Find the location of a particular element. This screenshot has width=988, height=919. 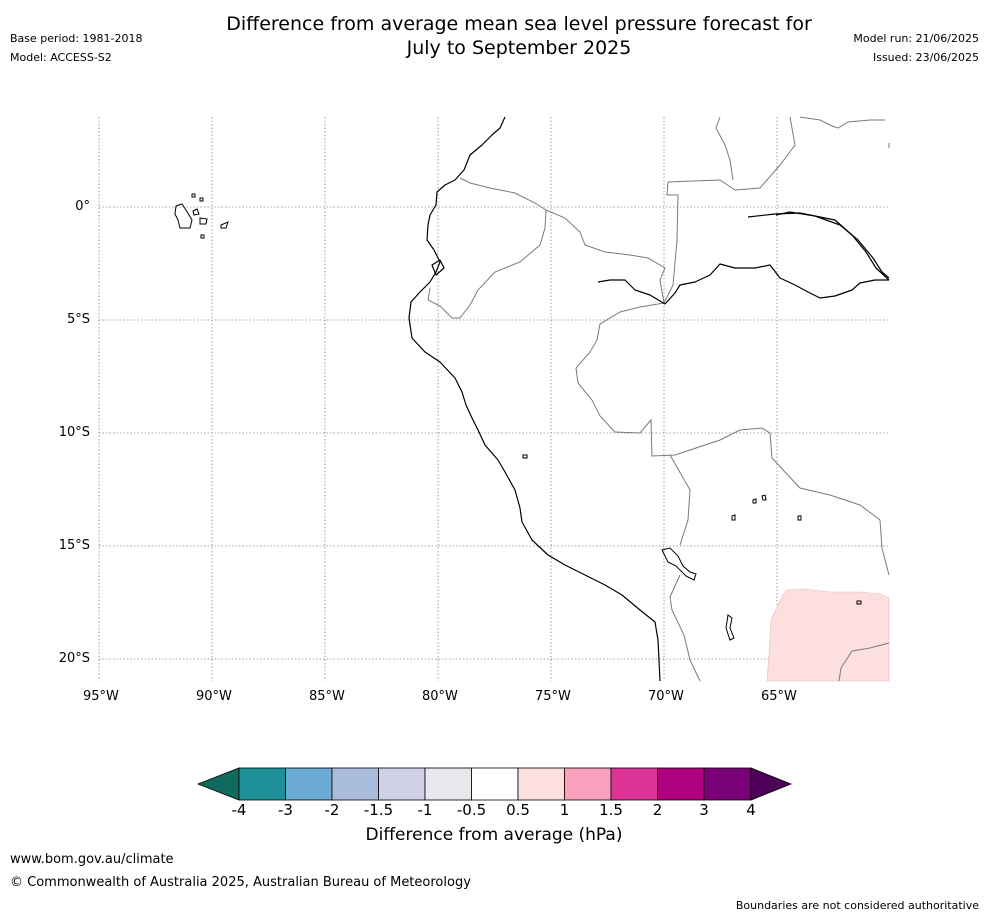

colorbar-tick: 0.5 is located at coordinates (518, 810).